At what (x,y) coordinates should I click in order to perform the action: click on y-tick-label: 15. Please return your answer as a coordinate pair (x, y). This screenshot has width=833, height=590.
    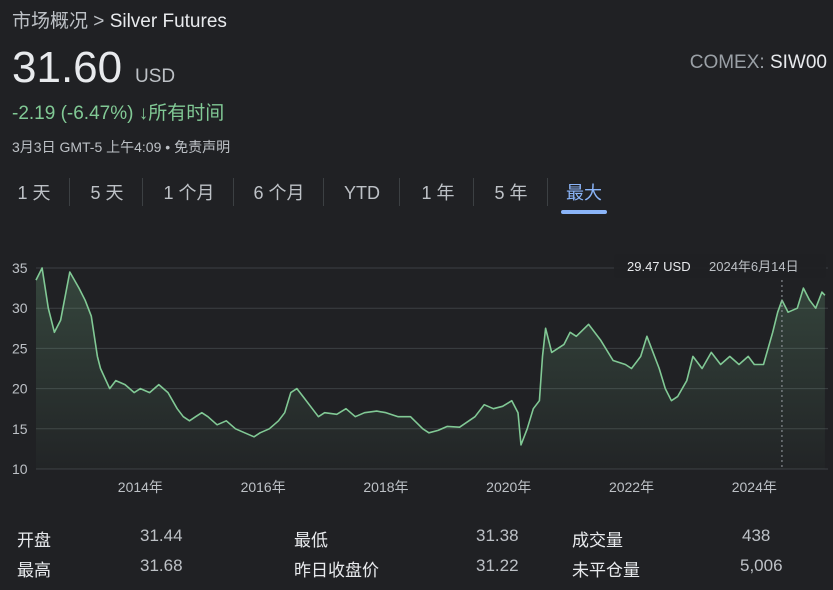
    Looking at the image, I should click on (20, 429).